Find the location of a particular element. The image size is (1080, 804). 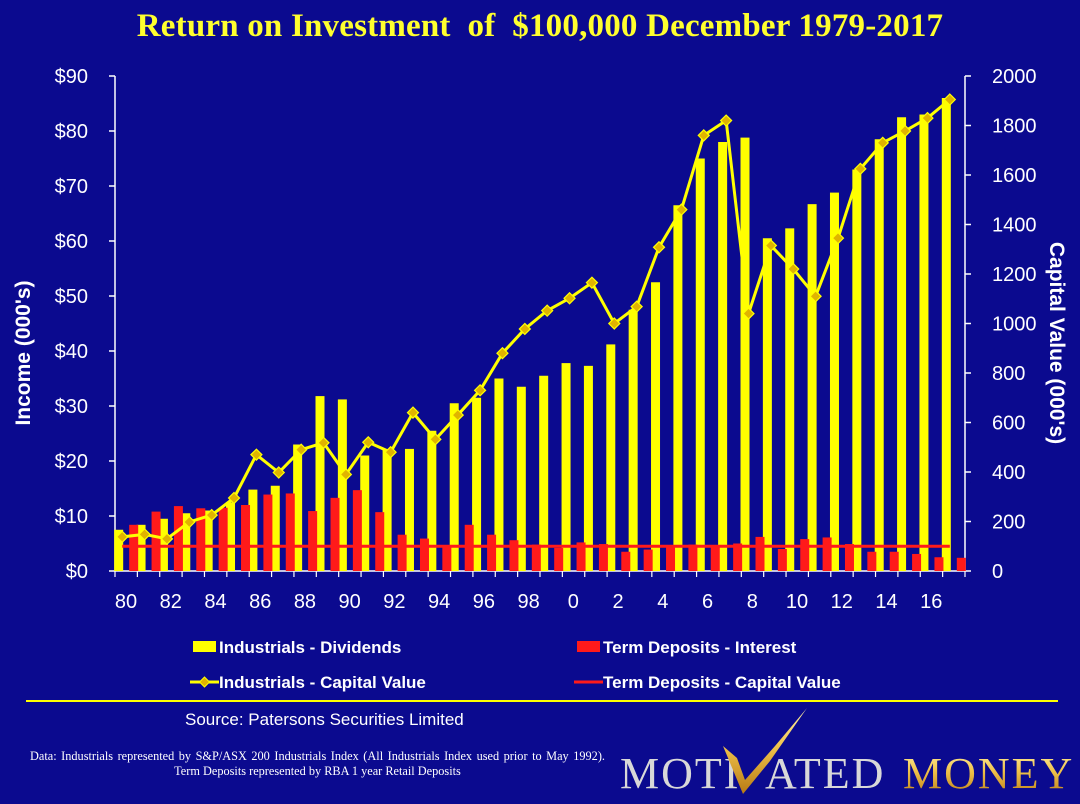

right-tick-label: 800 is located at coordinates (1008, 374).